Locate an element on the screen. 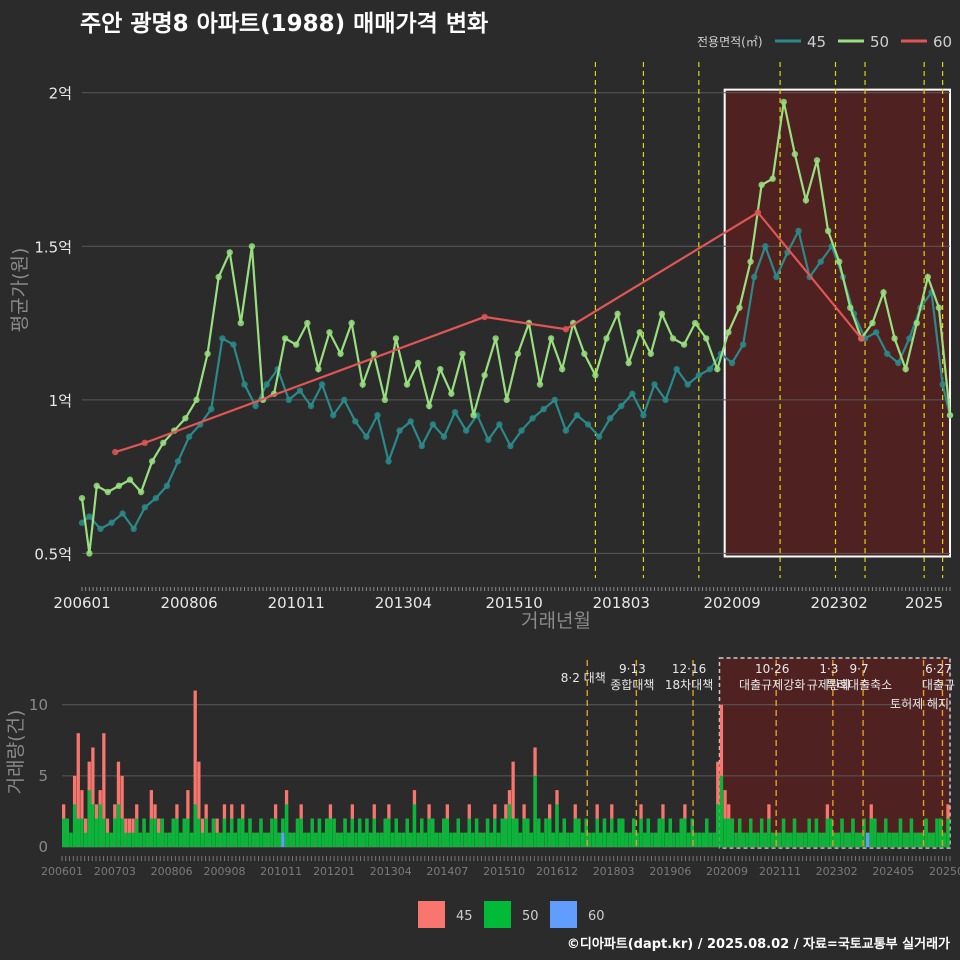 This screenshot has height=960, width=960. bottom-x-tick-label: 200806 is located at coordinates (172, 871).